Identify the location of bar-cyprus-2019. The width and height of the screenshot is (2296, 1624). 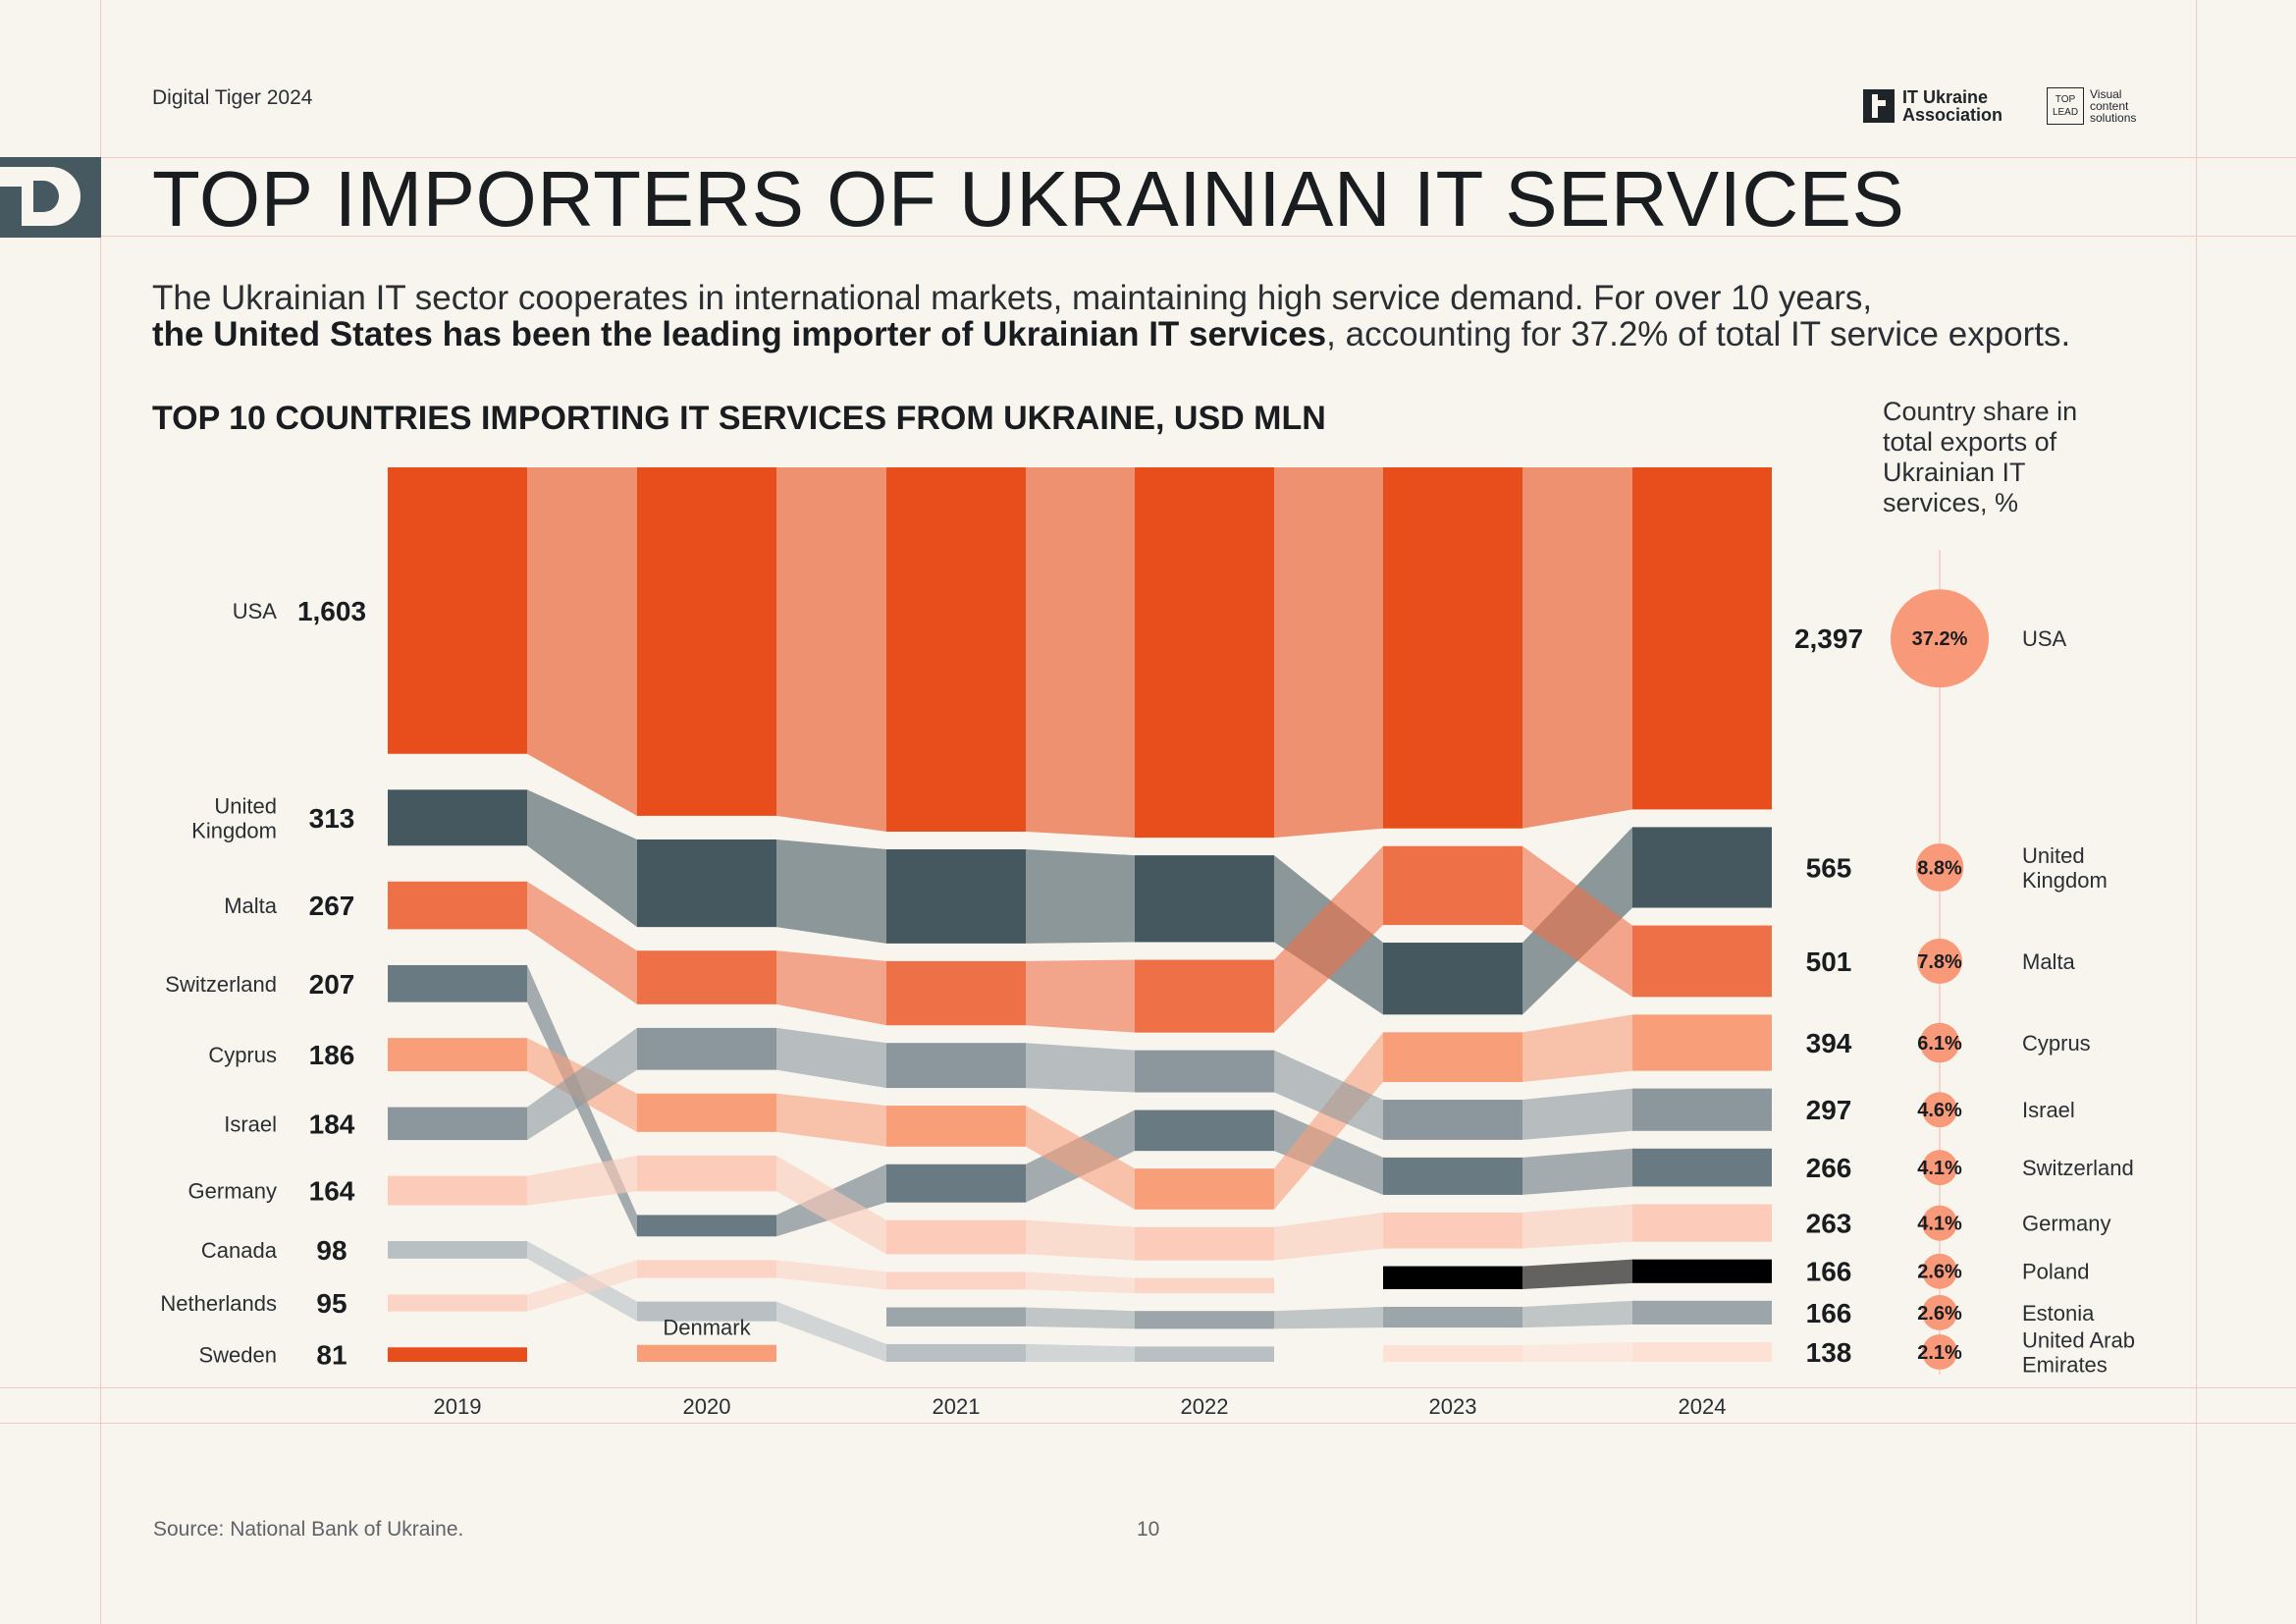
(457, 1055).